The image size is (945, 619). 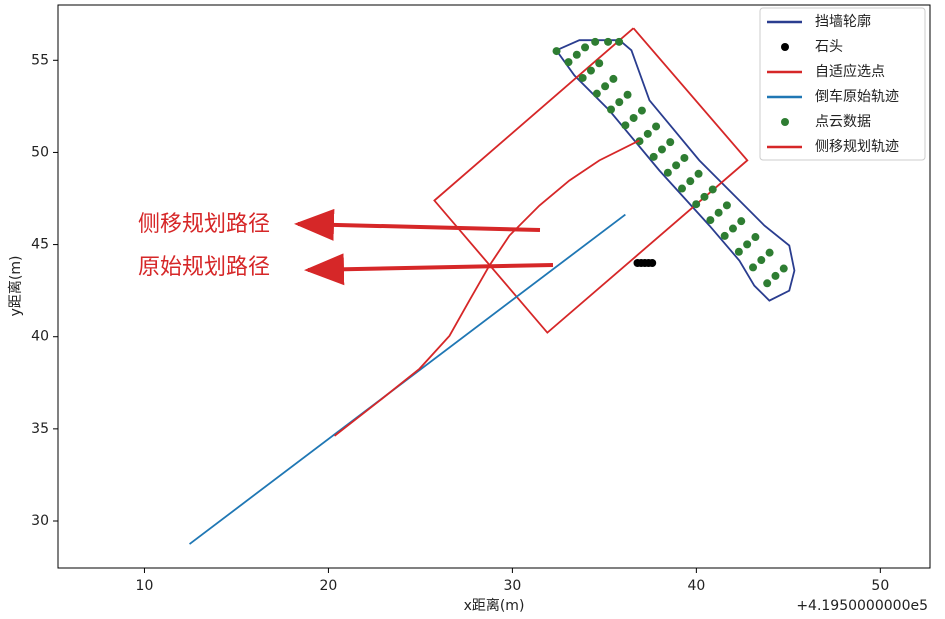 What do you see at coordinates (696, 586) in the screenshot?
I see `x-tick-label: 40` at bounding box center [696, 586].